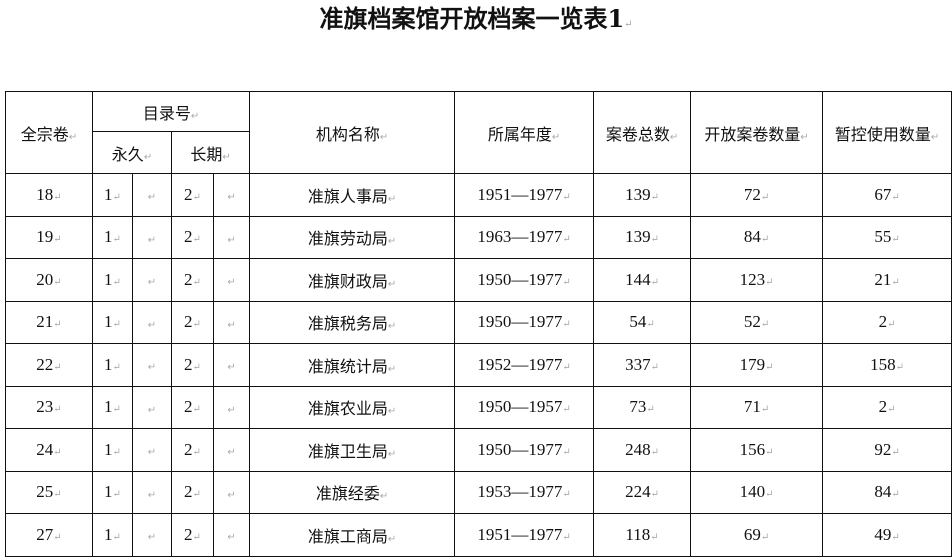 The image size is (952, 559). Describe the element at coordinates (887, 237) in the screenshot. I see `restricted-cell: 55` at that location.